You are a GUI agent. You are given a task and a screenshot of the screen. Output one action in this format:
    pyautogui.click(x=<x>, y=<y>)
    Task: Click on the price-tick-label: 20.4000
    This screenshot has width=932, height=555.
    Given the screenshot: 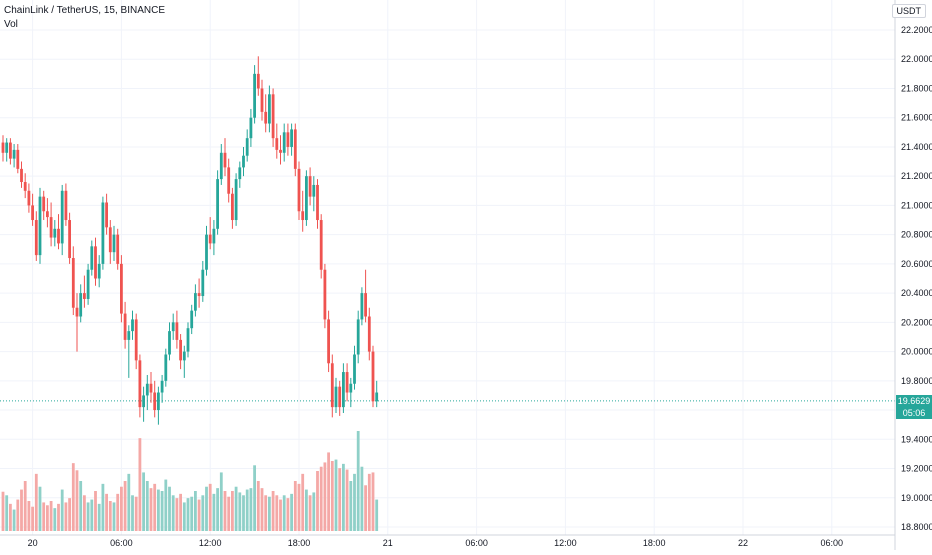 What is the action you would take?
    pyautogui.click(x=916, y=293)
    